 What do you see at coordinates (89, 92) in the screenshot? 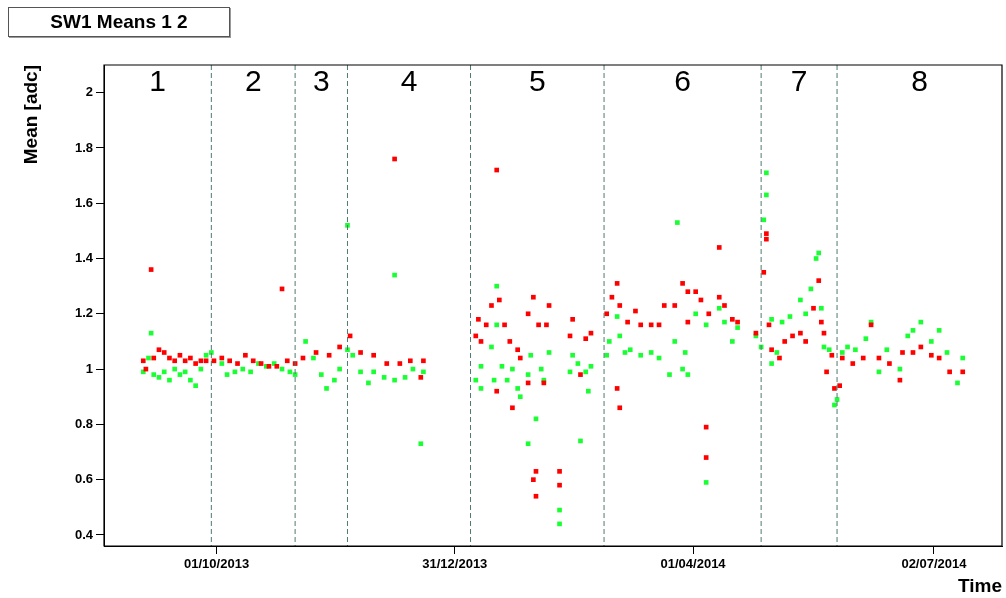
I see `y-tick-label: 2` at bounding box center [89, 92].